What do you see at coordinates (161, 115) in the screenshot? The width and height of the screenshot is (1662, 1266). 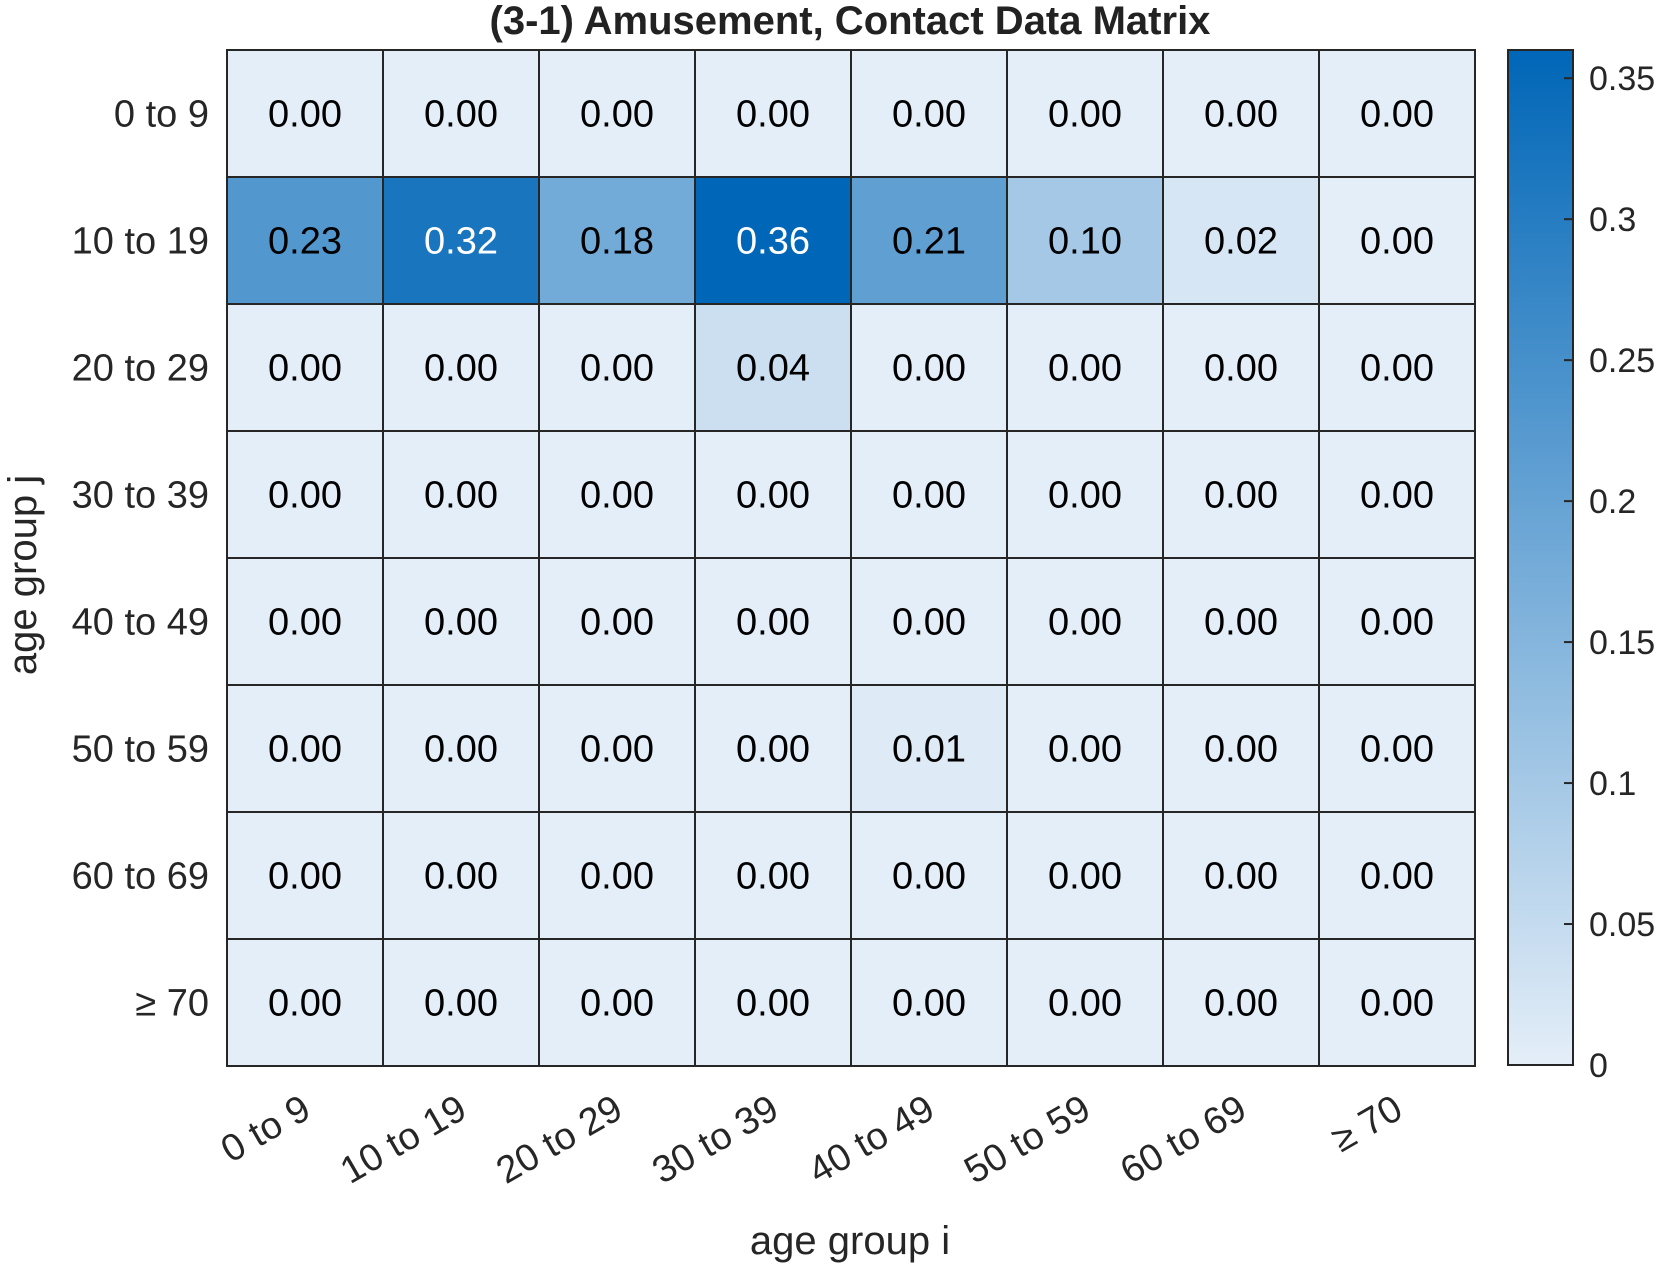 I see `y-tick-label: 0 to 9` at bounding box center [161, 115].